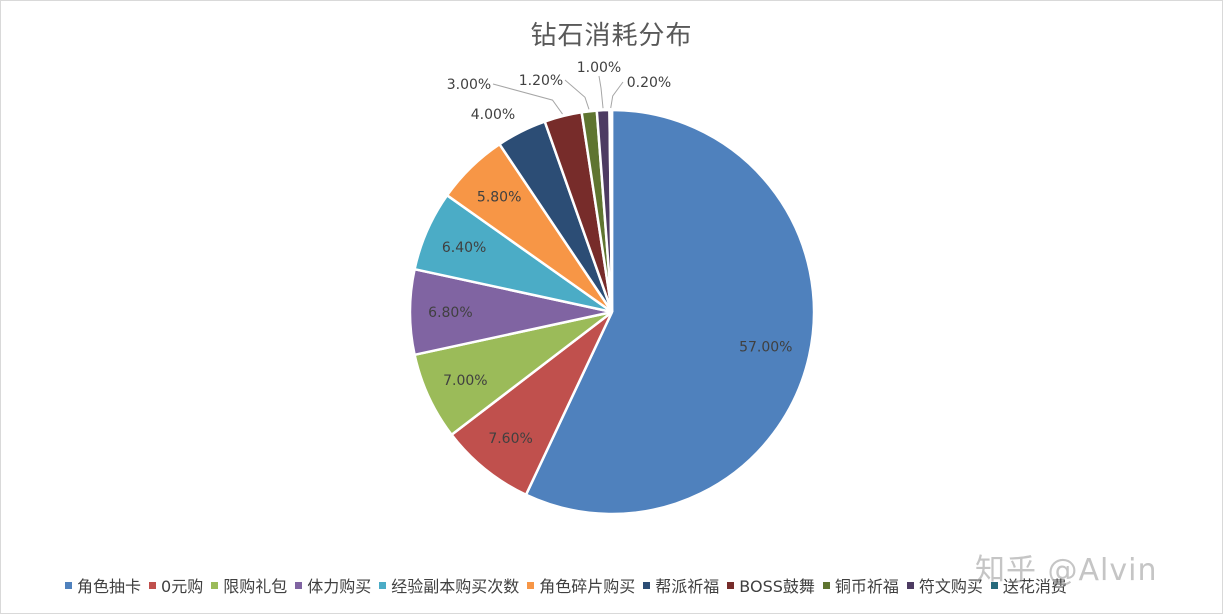  I want to click on legend-item-6: 角色碎片购买, so click(581, 585).